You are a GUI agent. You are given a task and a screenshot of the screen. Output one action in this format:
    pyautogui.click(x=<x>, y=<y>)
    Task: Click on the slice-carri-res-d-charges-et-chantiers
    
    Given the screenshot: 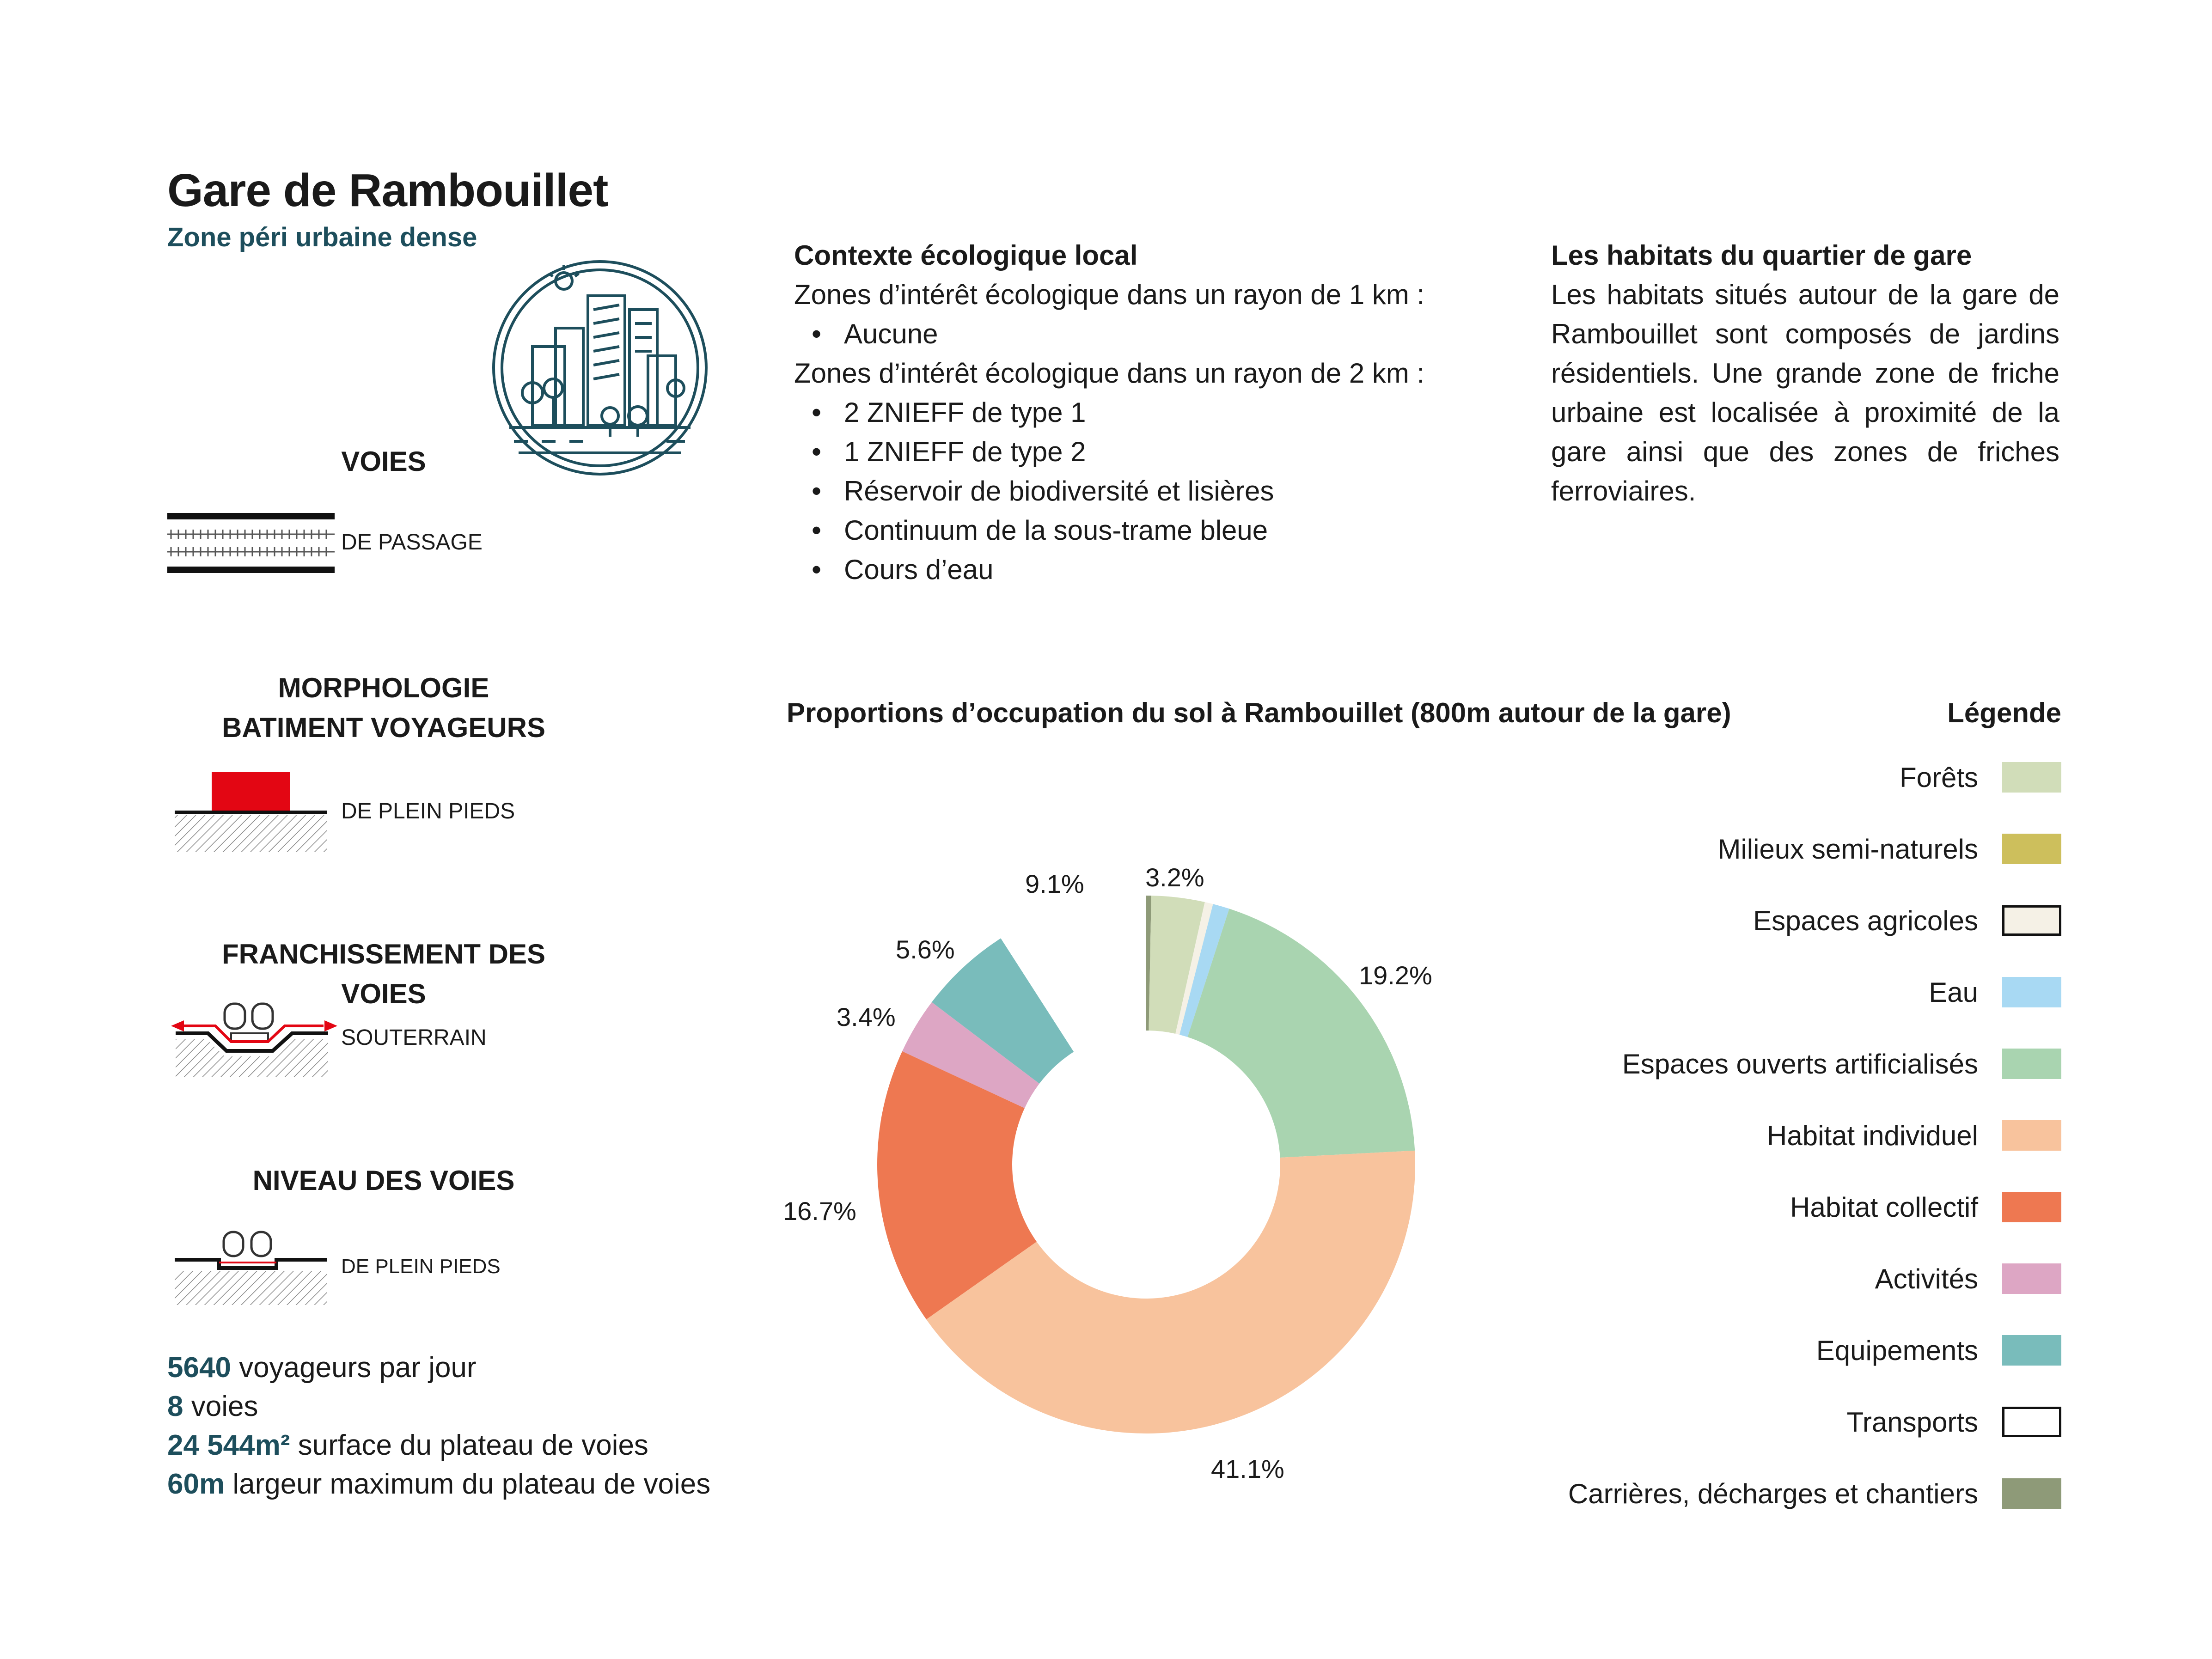 What is the action you would take?
    pyautogui.click(x=1148, y=963)
    